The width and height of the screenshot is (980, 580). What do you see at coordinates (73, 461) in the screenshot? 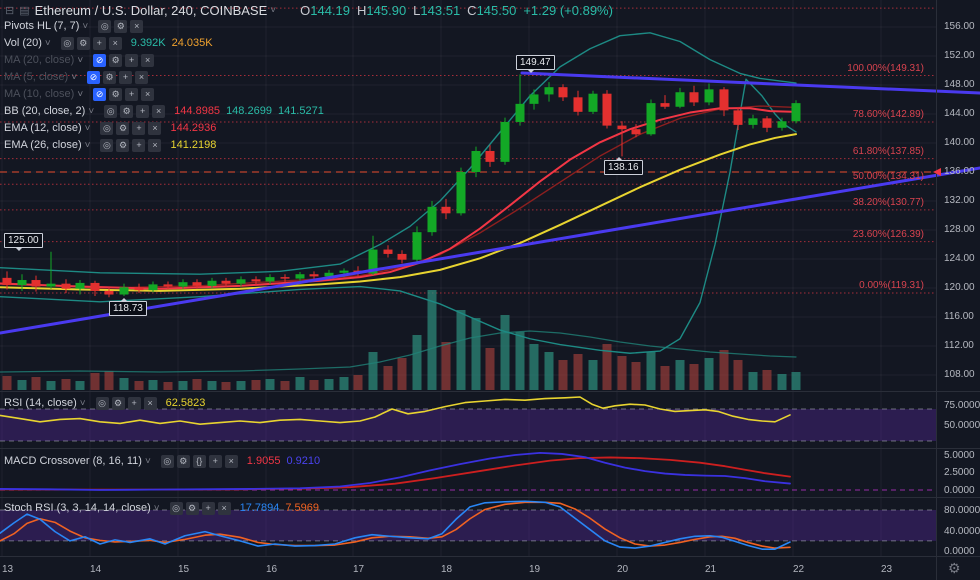
I see `indicator-title: MACD Crossover (8, 16, 11)` at bounding box center [73, 461].